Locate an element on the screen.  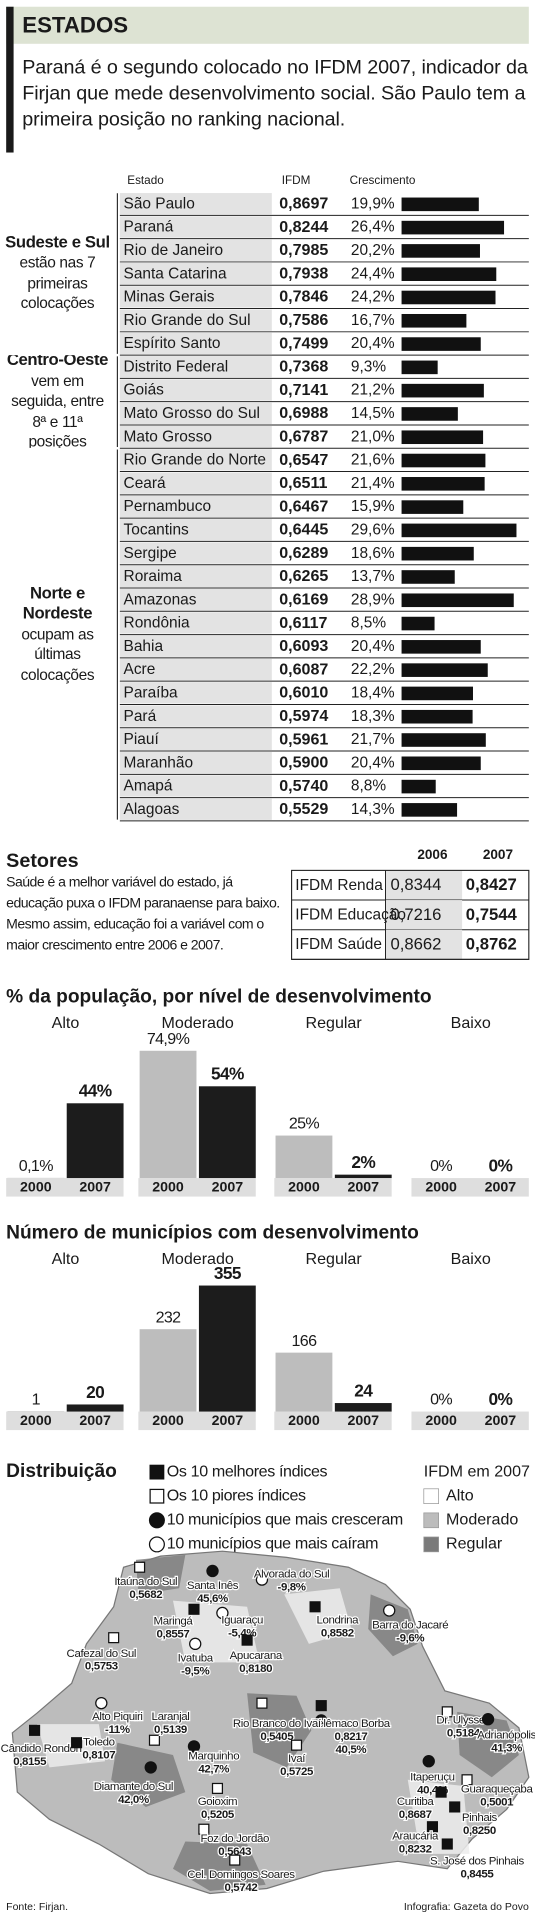
value-label: 0,1% is located at coordinates (36, 1166).